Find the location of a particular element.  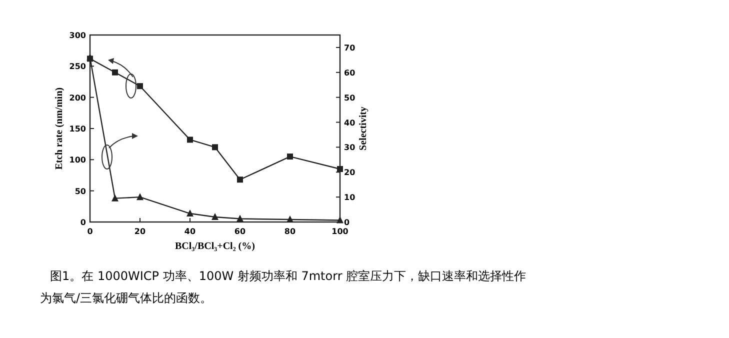

y-axis-title: Etch rate (nm/min) is located at coordinates (59, 128).